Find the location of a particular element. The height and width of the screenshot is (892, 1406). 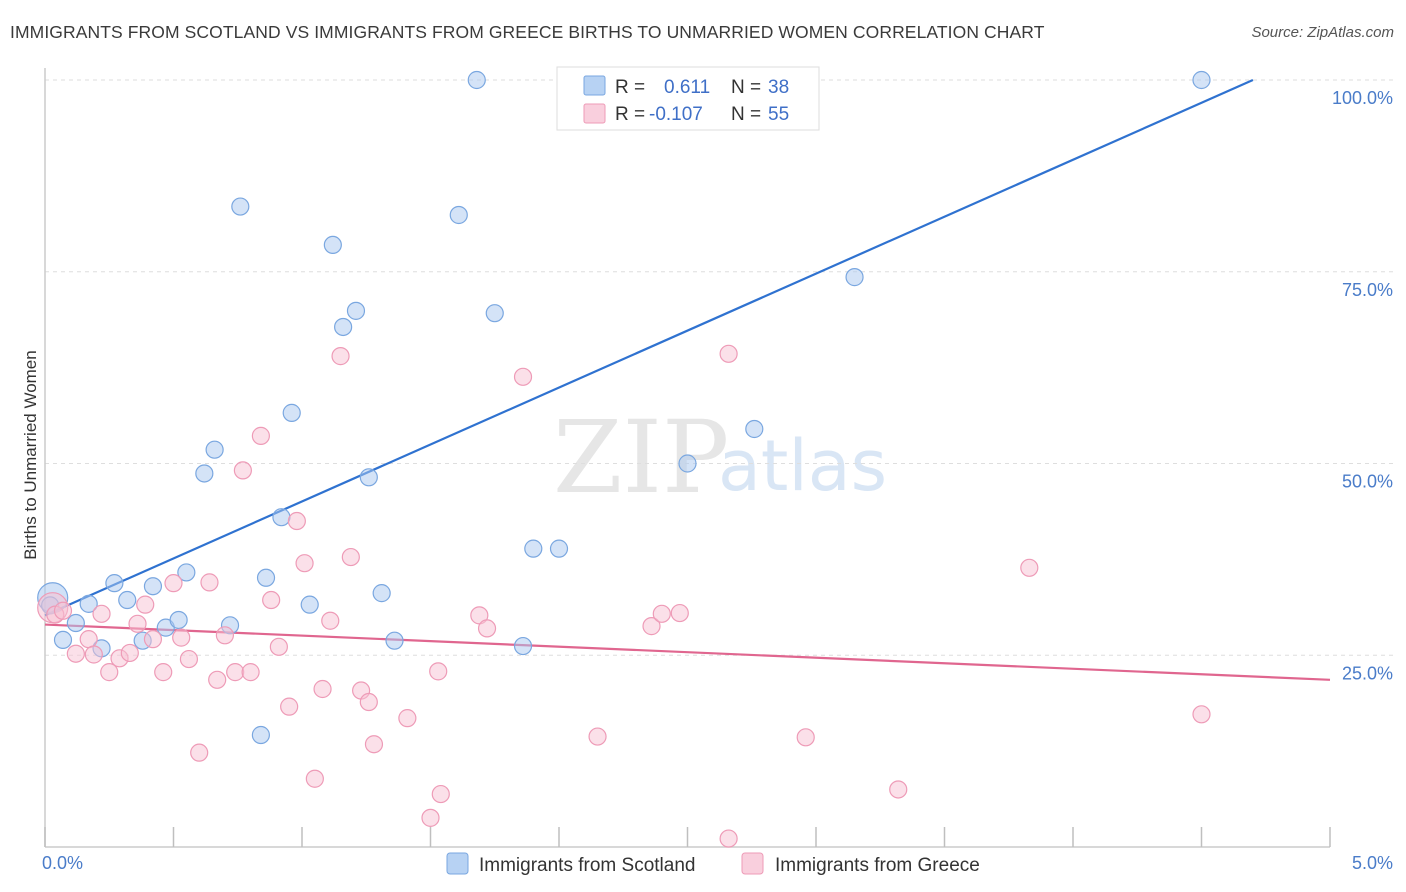

x-tick-label: 5.0% is located at coordinates (1372, 863).